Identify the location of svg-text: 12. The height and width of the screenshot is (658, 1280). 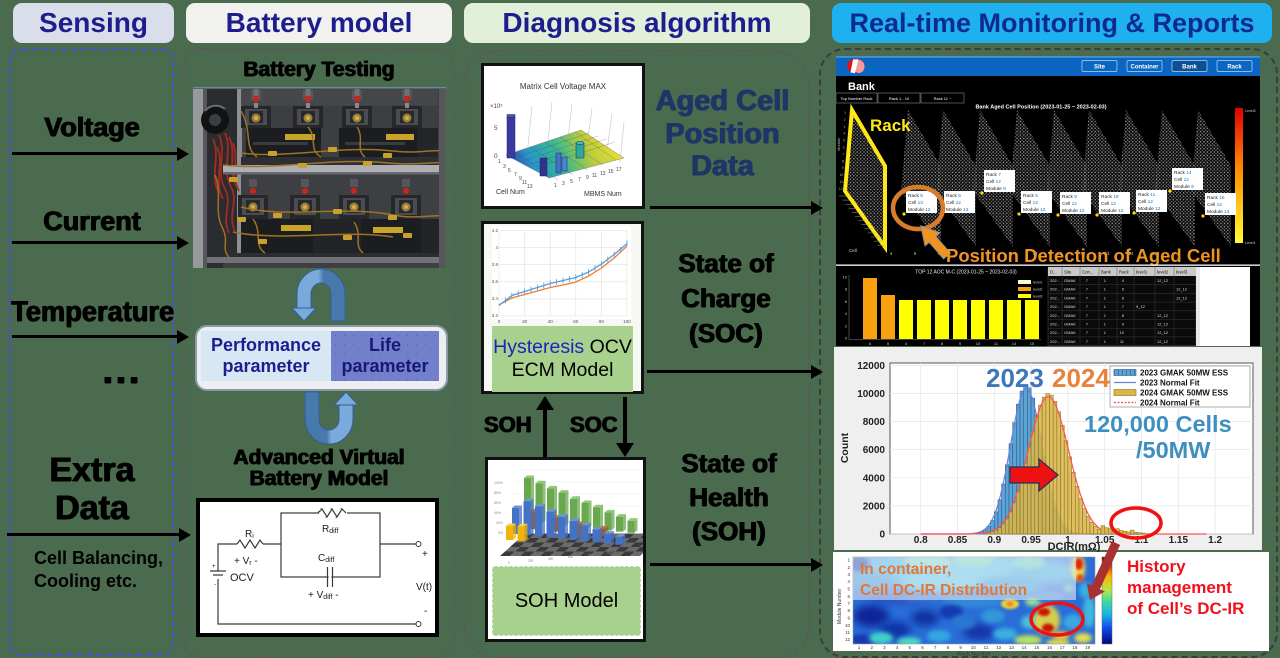
(999, 647).